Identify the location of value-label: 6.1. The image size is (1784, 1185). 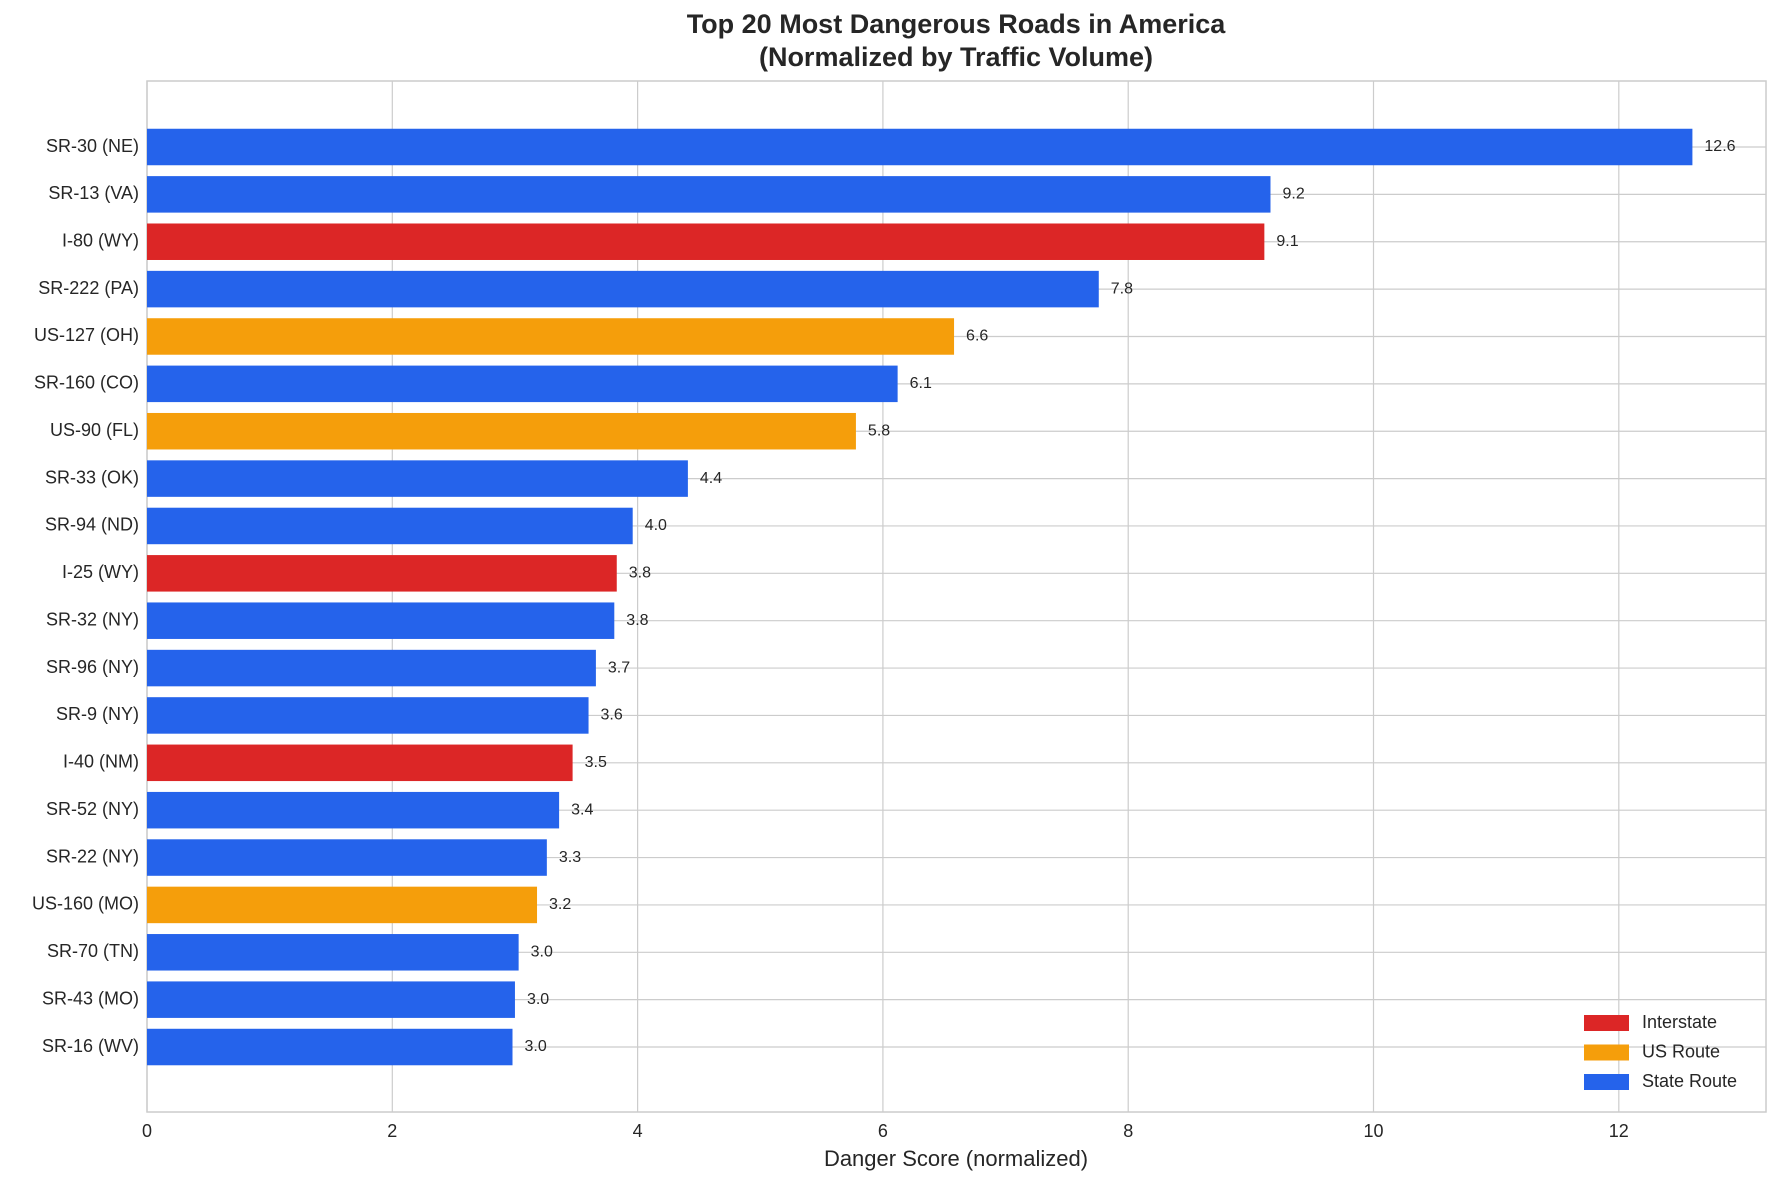
(921, 383).